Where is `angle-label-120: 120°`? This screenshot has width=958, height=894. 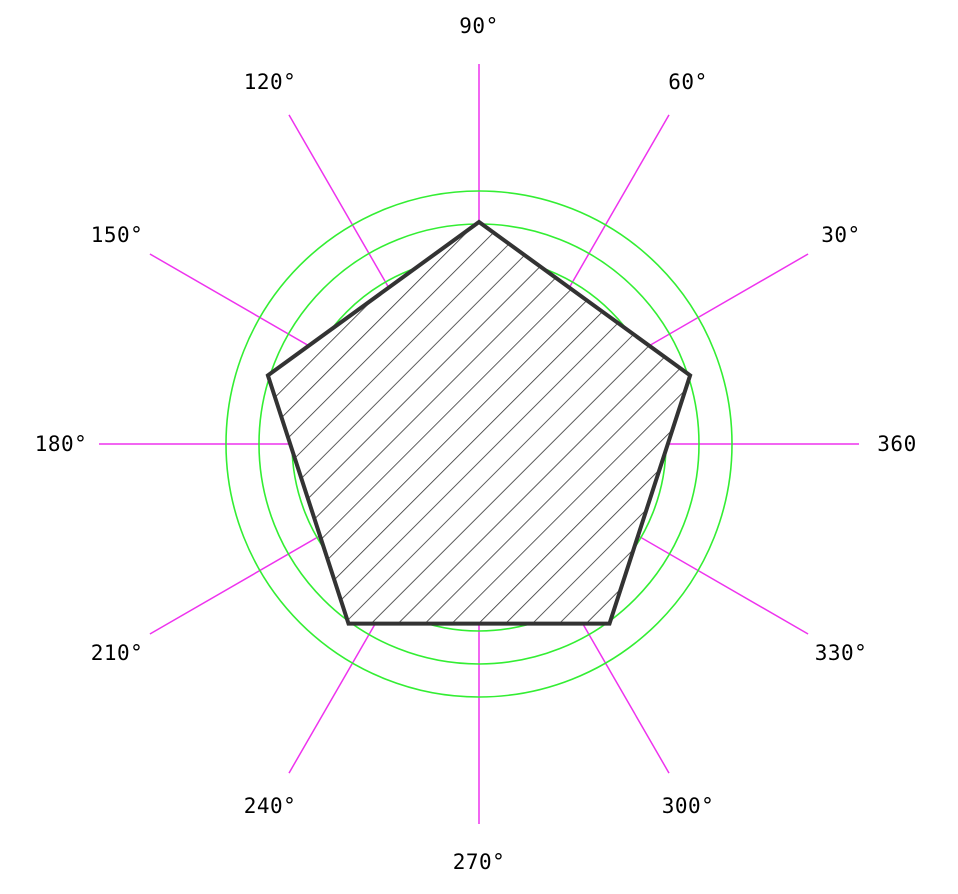
angle-label-120: 120° is located at coordinates (270, 82).